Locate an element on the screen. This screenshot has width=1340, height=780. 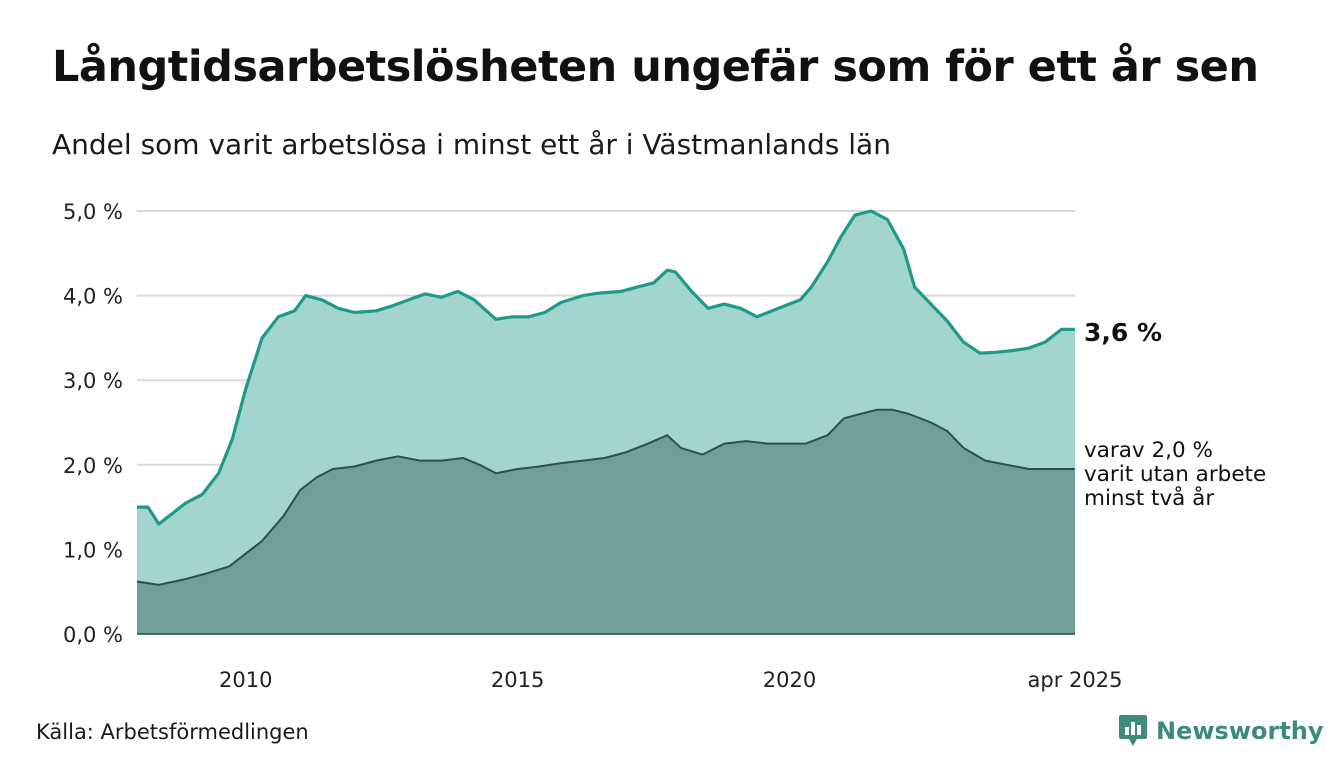
two-year-label-line: varit utan arbete is located at coordinates (1175, 474).